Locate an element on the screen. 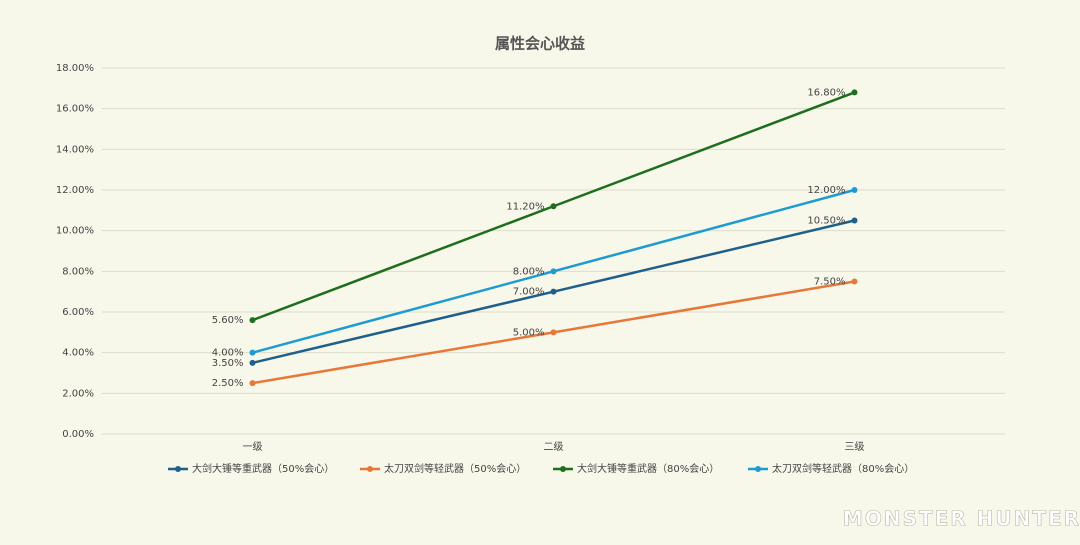  legend-label: 大剑大锤等重武器（50%会心） is located at coordinates (263, 468).